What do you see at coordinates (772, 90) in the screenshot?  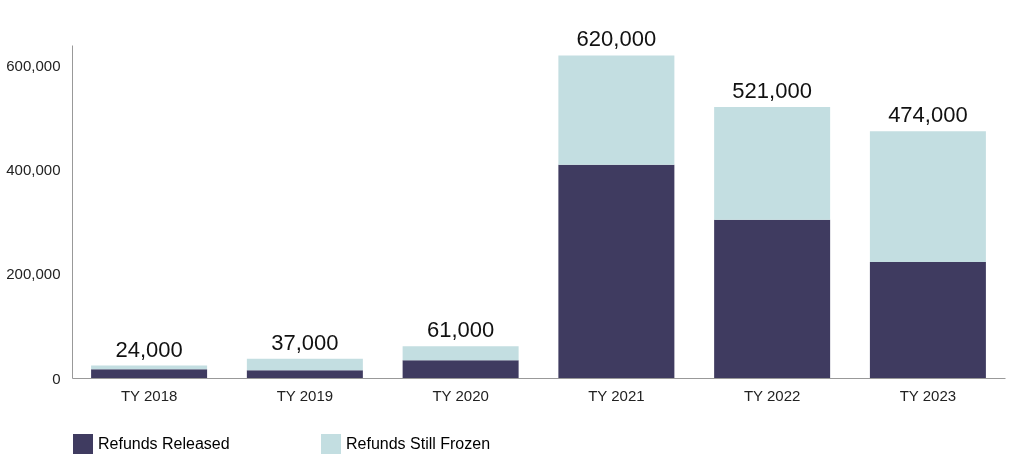 I see `total-label: 521,000` at bounding box center [772, 90].